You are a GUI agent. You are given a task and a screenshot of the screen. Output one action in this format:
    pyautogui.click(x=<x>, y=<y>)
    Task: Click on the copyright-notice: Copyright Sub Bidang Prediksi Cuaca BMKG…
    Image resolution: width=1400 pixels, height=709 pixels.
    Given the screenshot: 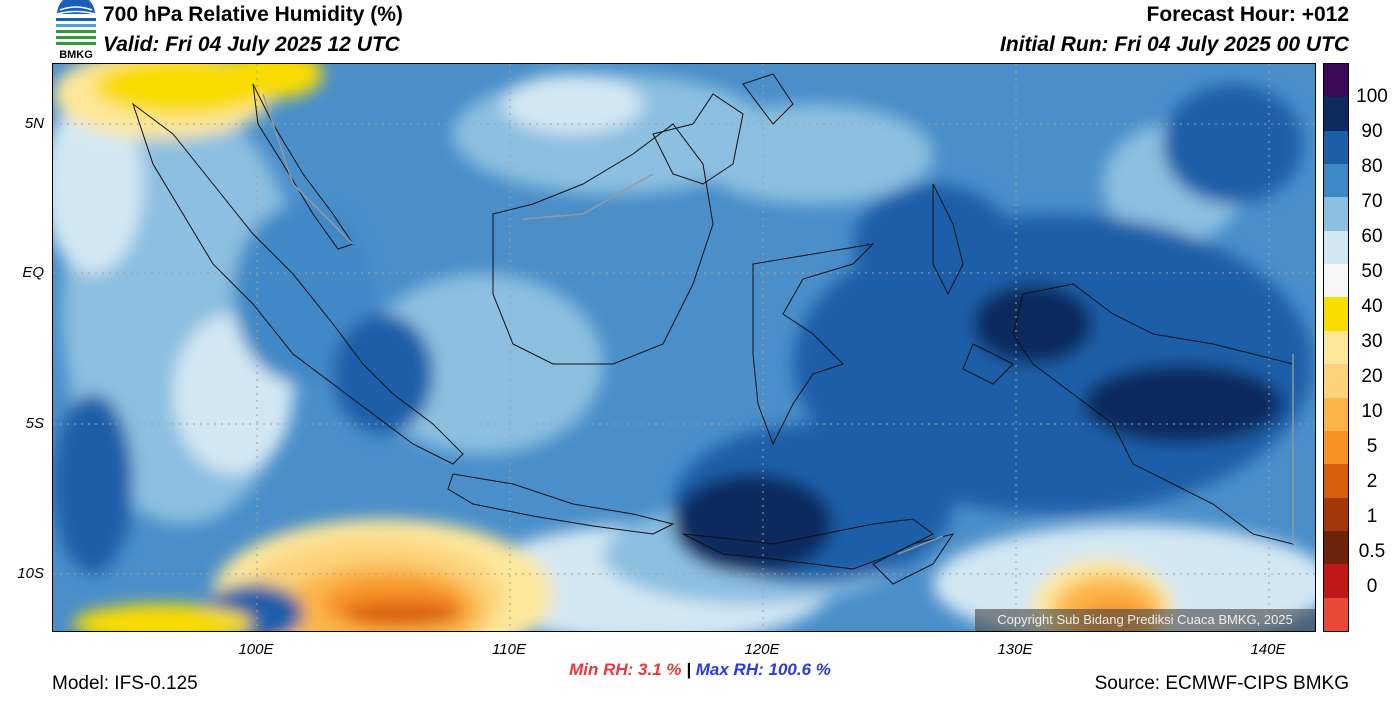 What is the action you would take?
    pyautogui.click(x=1145, y=620)
    